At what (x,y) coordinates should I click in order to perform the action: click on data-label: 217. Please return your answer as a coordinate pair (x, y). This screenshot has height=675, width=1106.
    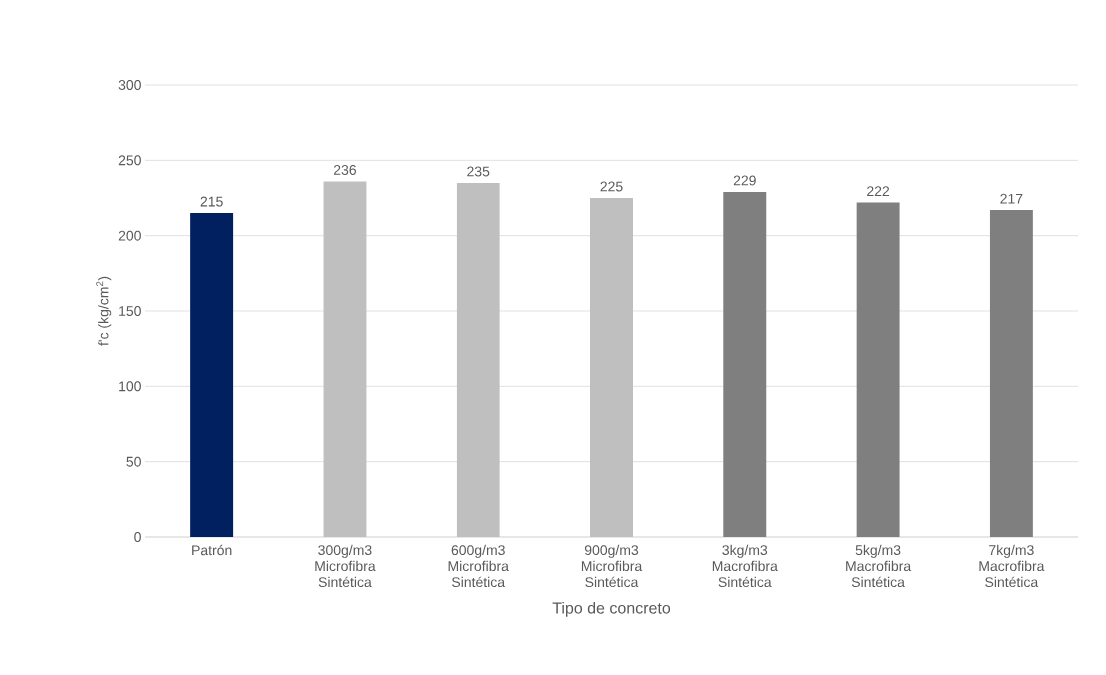
    Looking at the image, I should click on (1011, 198).